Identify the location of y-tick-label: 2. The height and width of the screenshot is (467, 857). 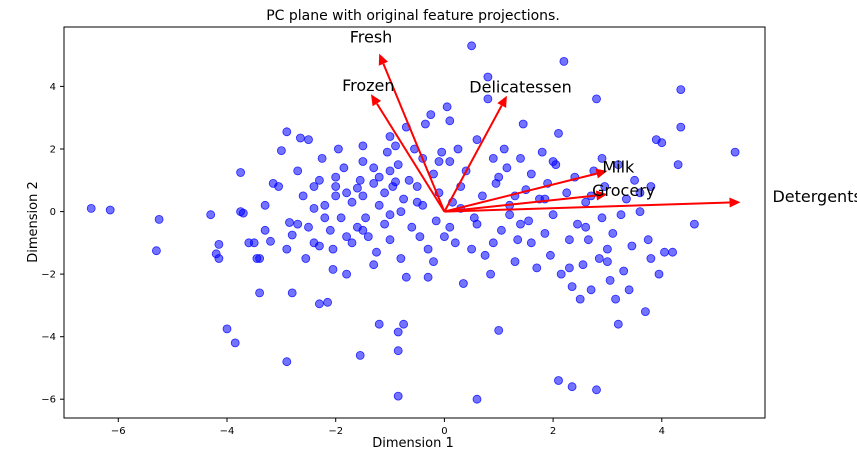
(53, 150).